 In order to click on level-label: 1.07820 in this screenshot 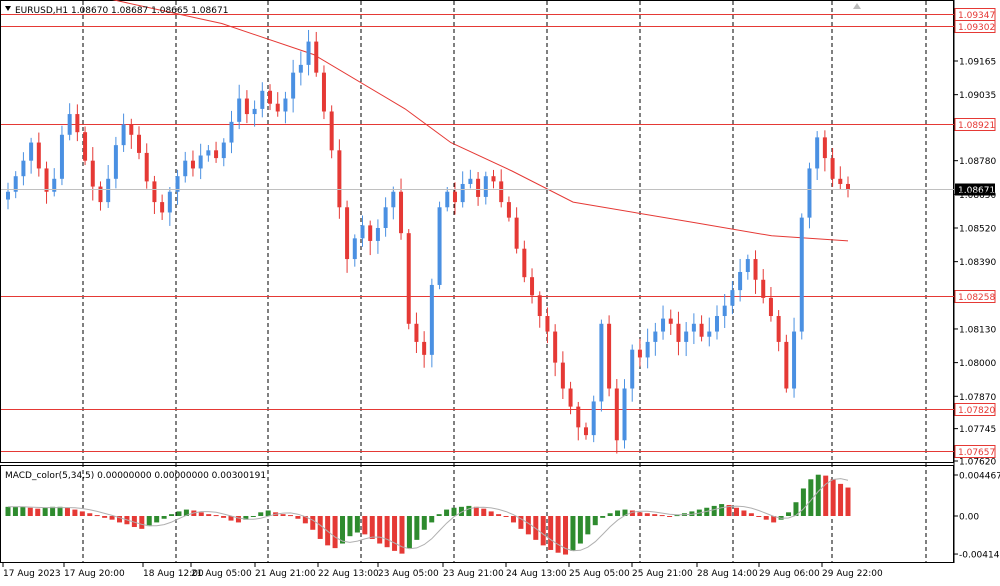, I will do `click(976, 411)`.